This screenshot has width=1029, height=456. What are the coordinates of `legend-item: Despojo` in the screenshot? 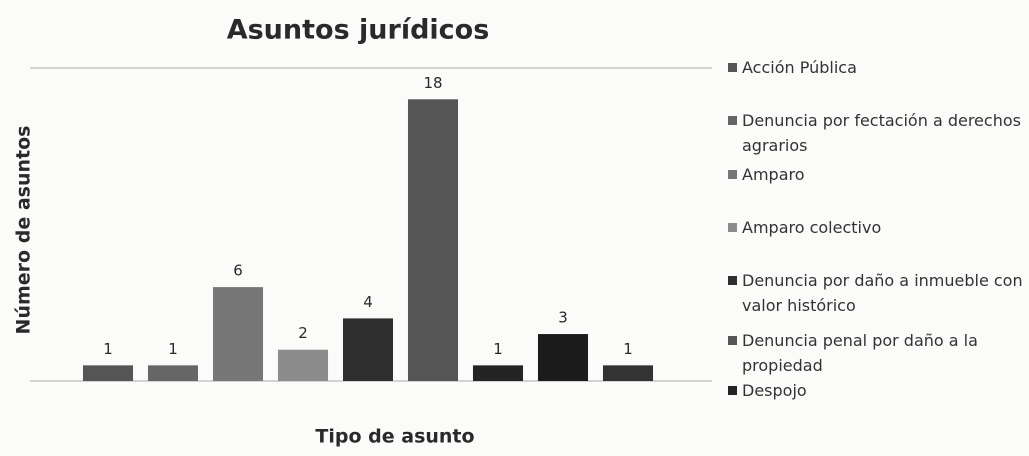 It's located at (876, 390).